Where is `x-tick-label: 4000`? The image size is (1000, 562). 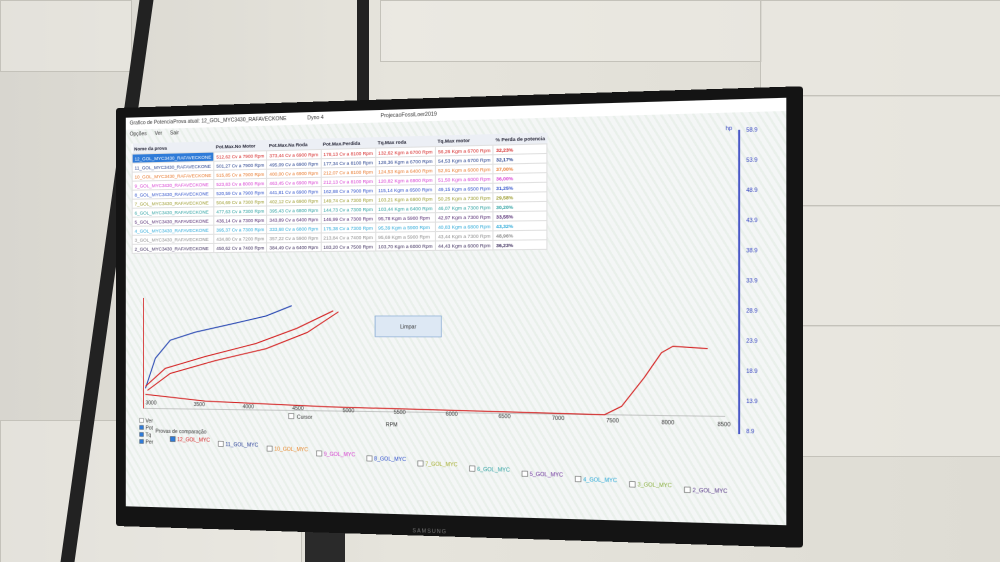
x-tick-label: 4000 is located at coordinates (249, 407).